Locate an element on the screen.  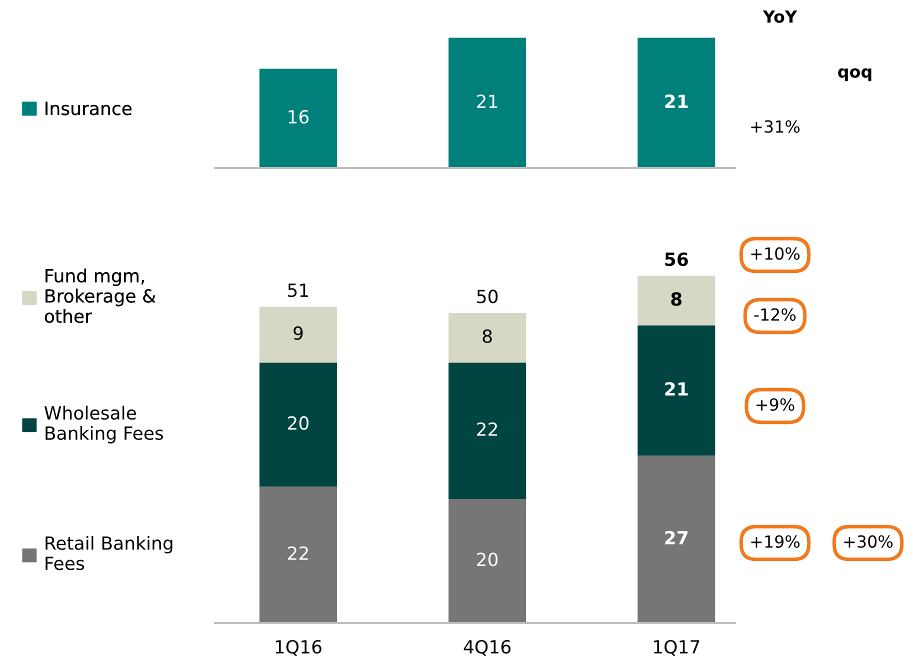
data-label: 9 is located at coordinates (298, 333).